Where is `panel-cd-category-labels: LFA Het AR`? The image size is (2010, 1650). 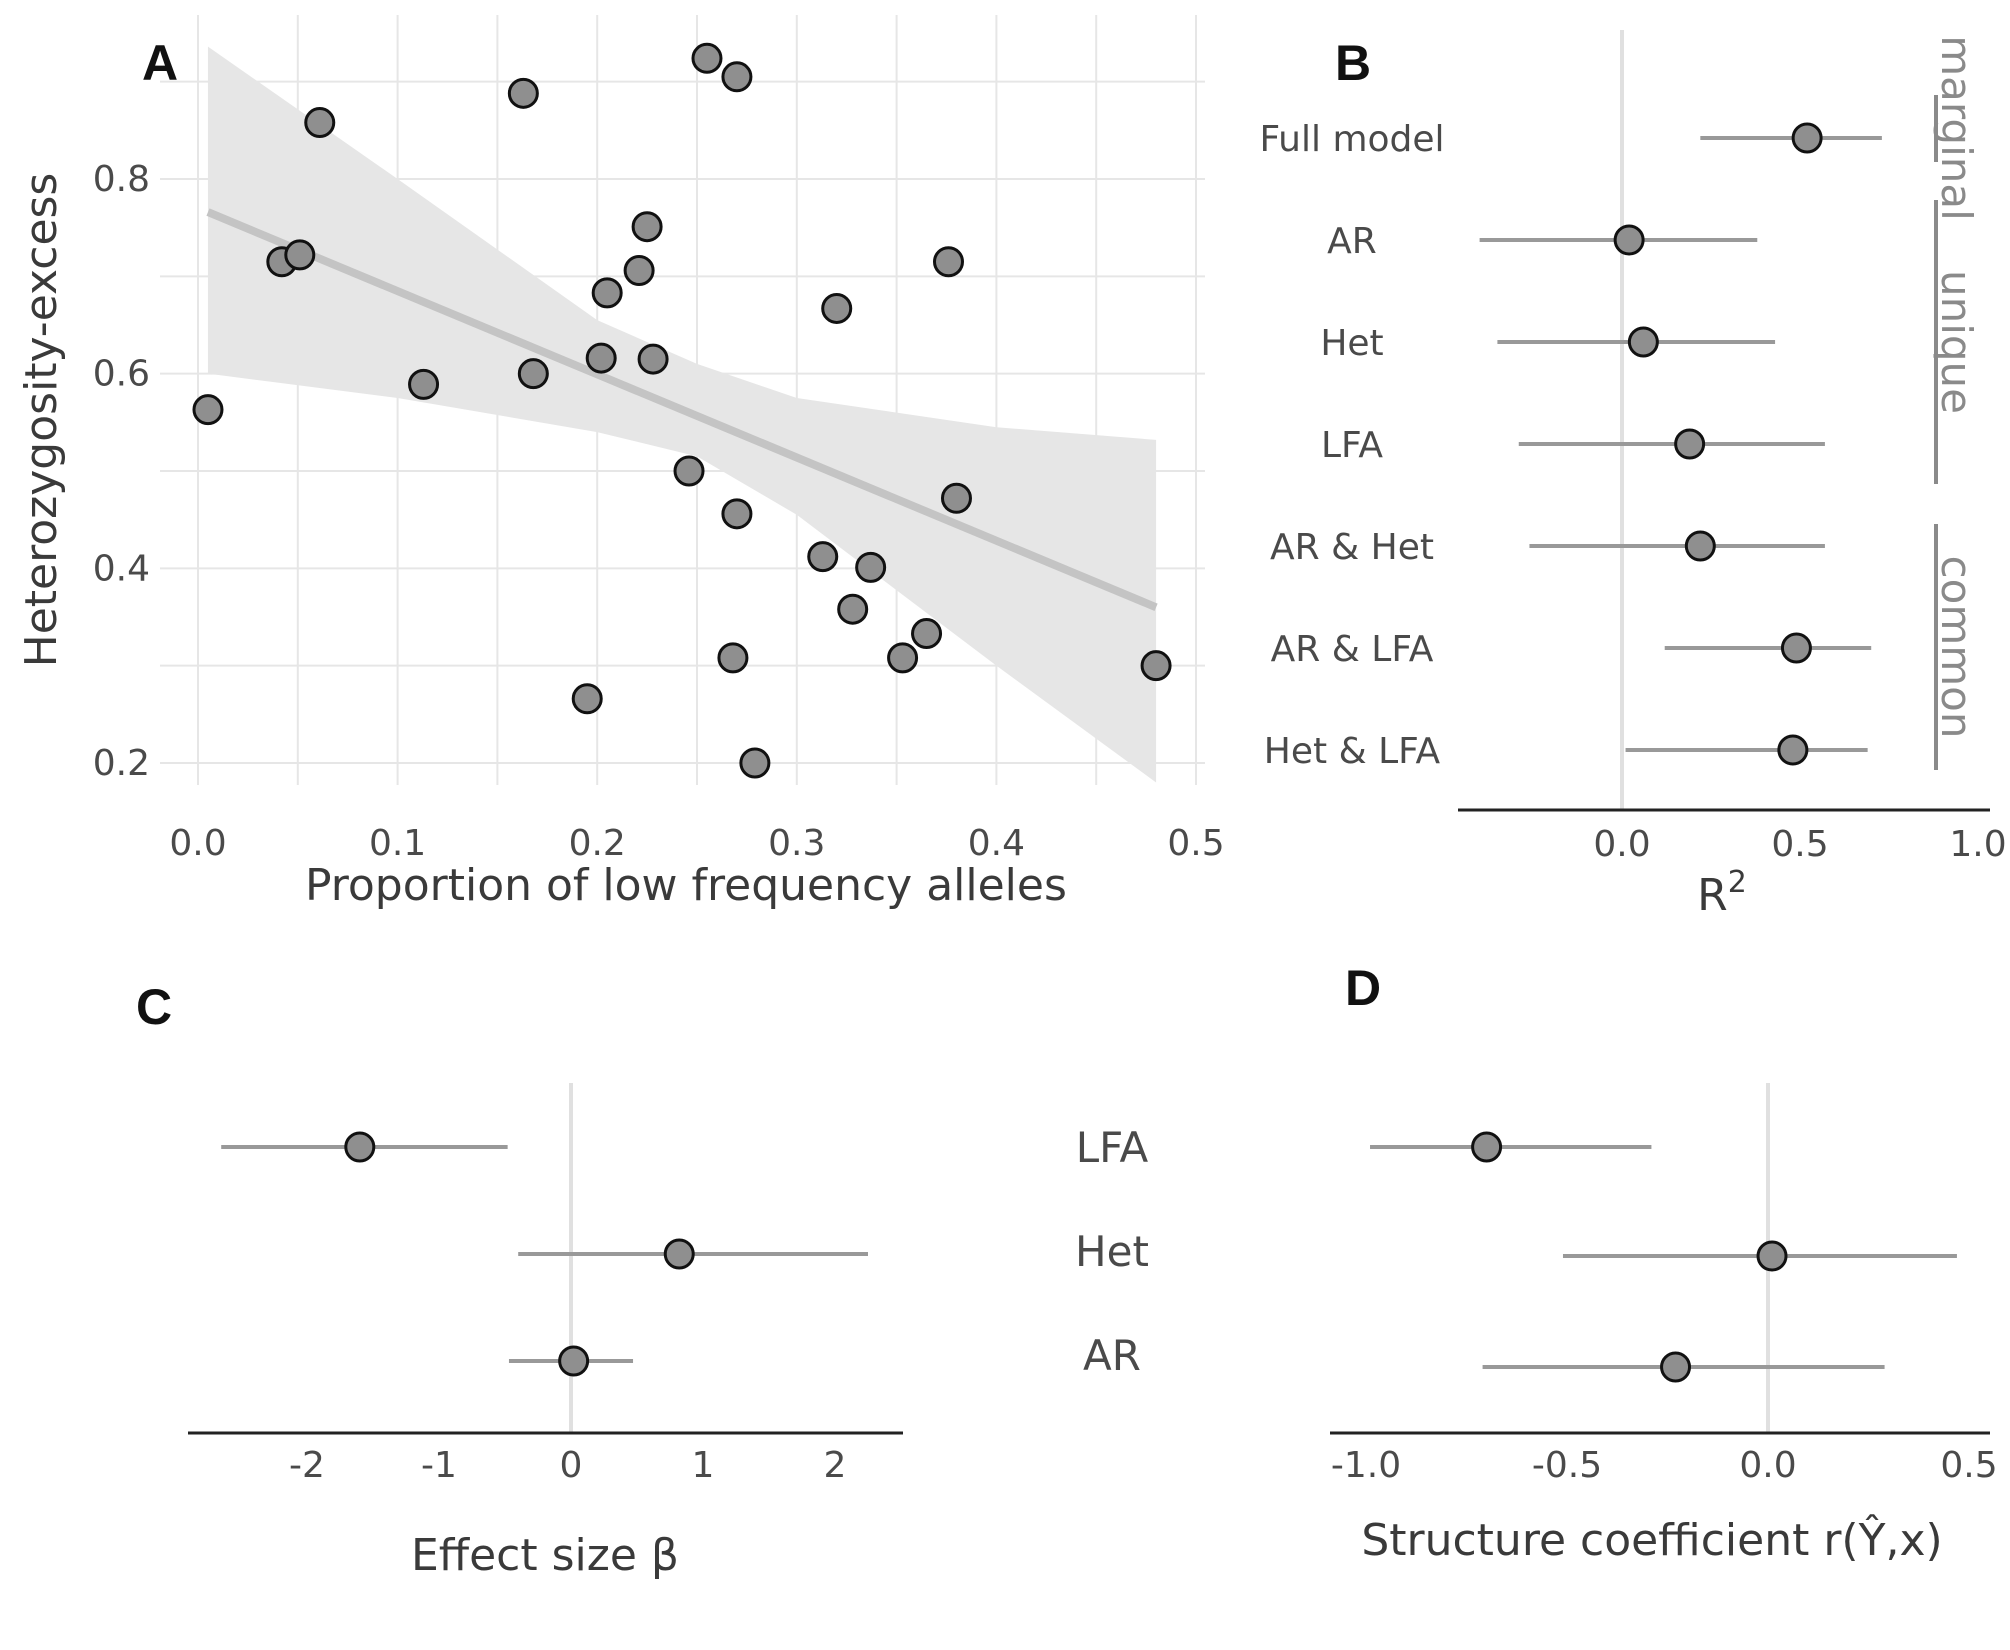 panel-cd-category-labels: LFA Het AR is located at coordinates (1112, 1251).